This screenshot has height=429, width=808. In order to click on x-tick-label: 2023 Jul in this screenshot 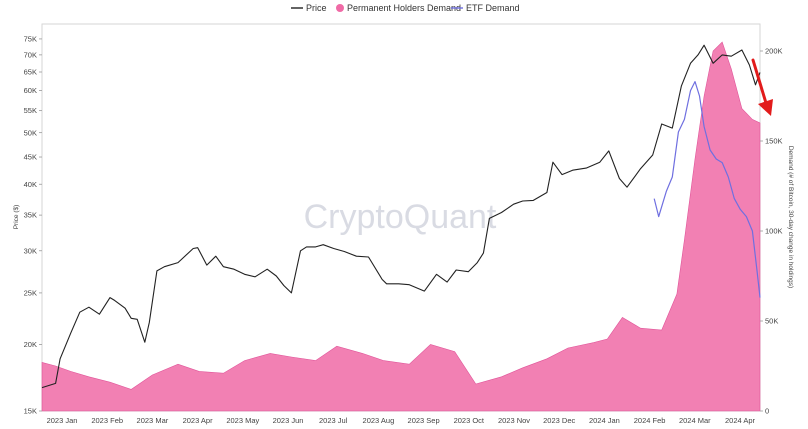, I will do `click(333, 420)`.